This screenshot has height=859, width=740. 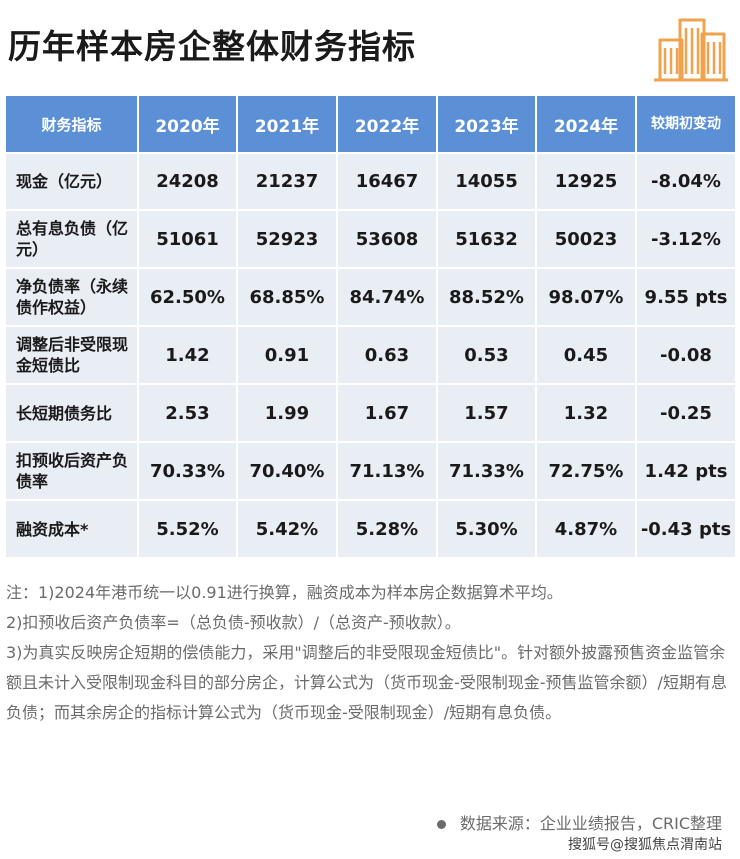 I want to click on metric-label: 现金（亿元）, so click(x=71, y=181).